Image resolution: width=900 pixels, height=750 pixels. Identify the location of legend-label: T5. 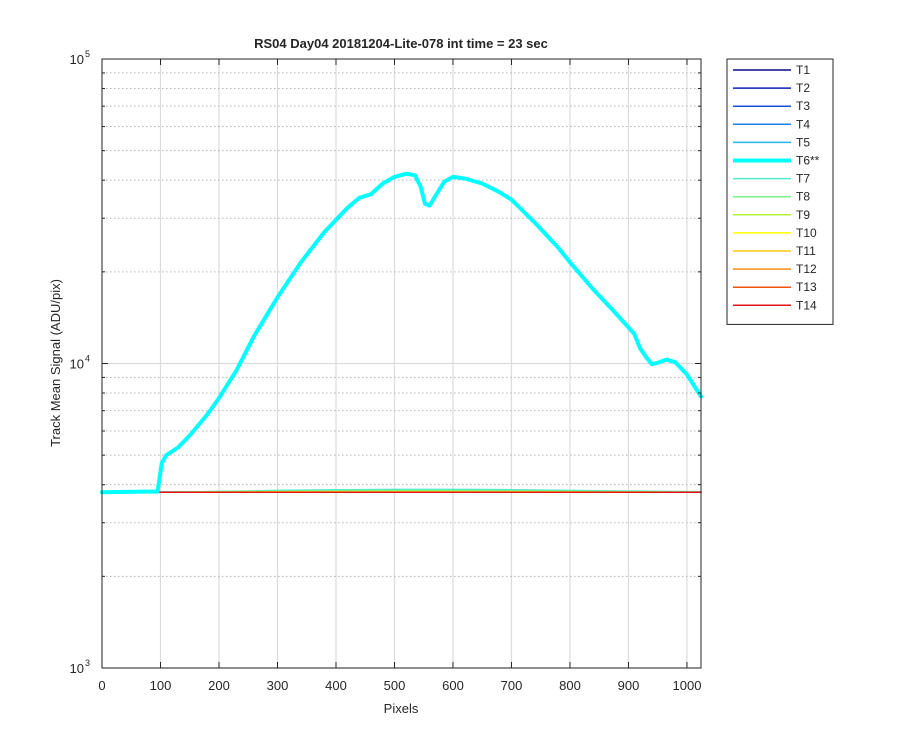
(803, 142).